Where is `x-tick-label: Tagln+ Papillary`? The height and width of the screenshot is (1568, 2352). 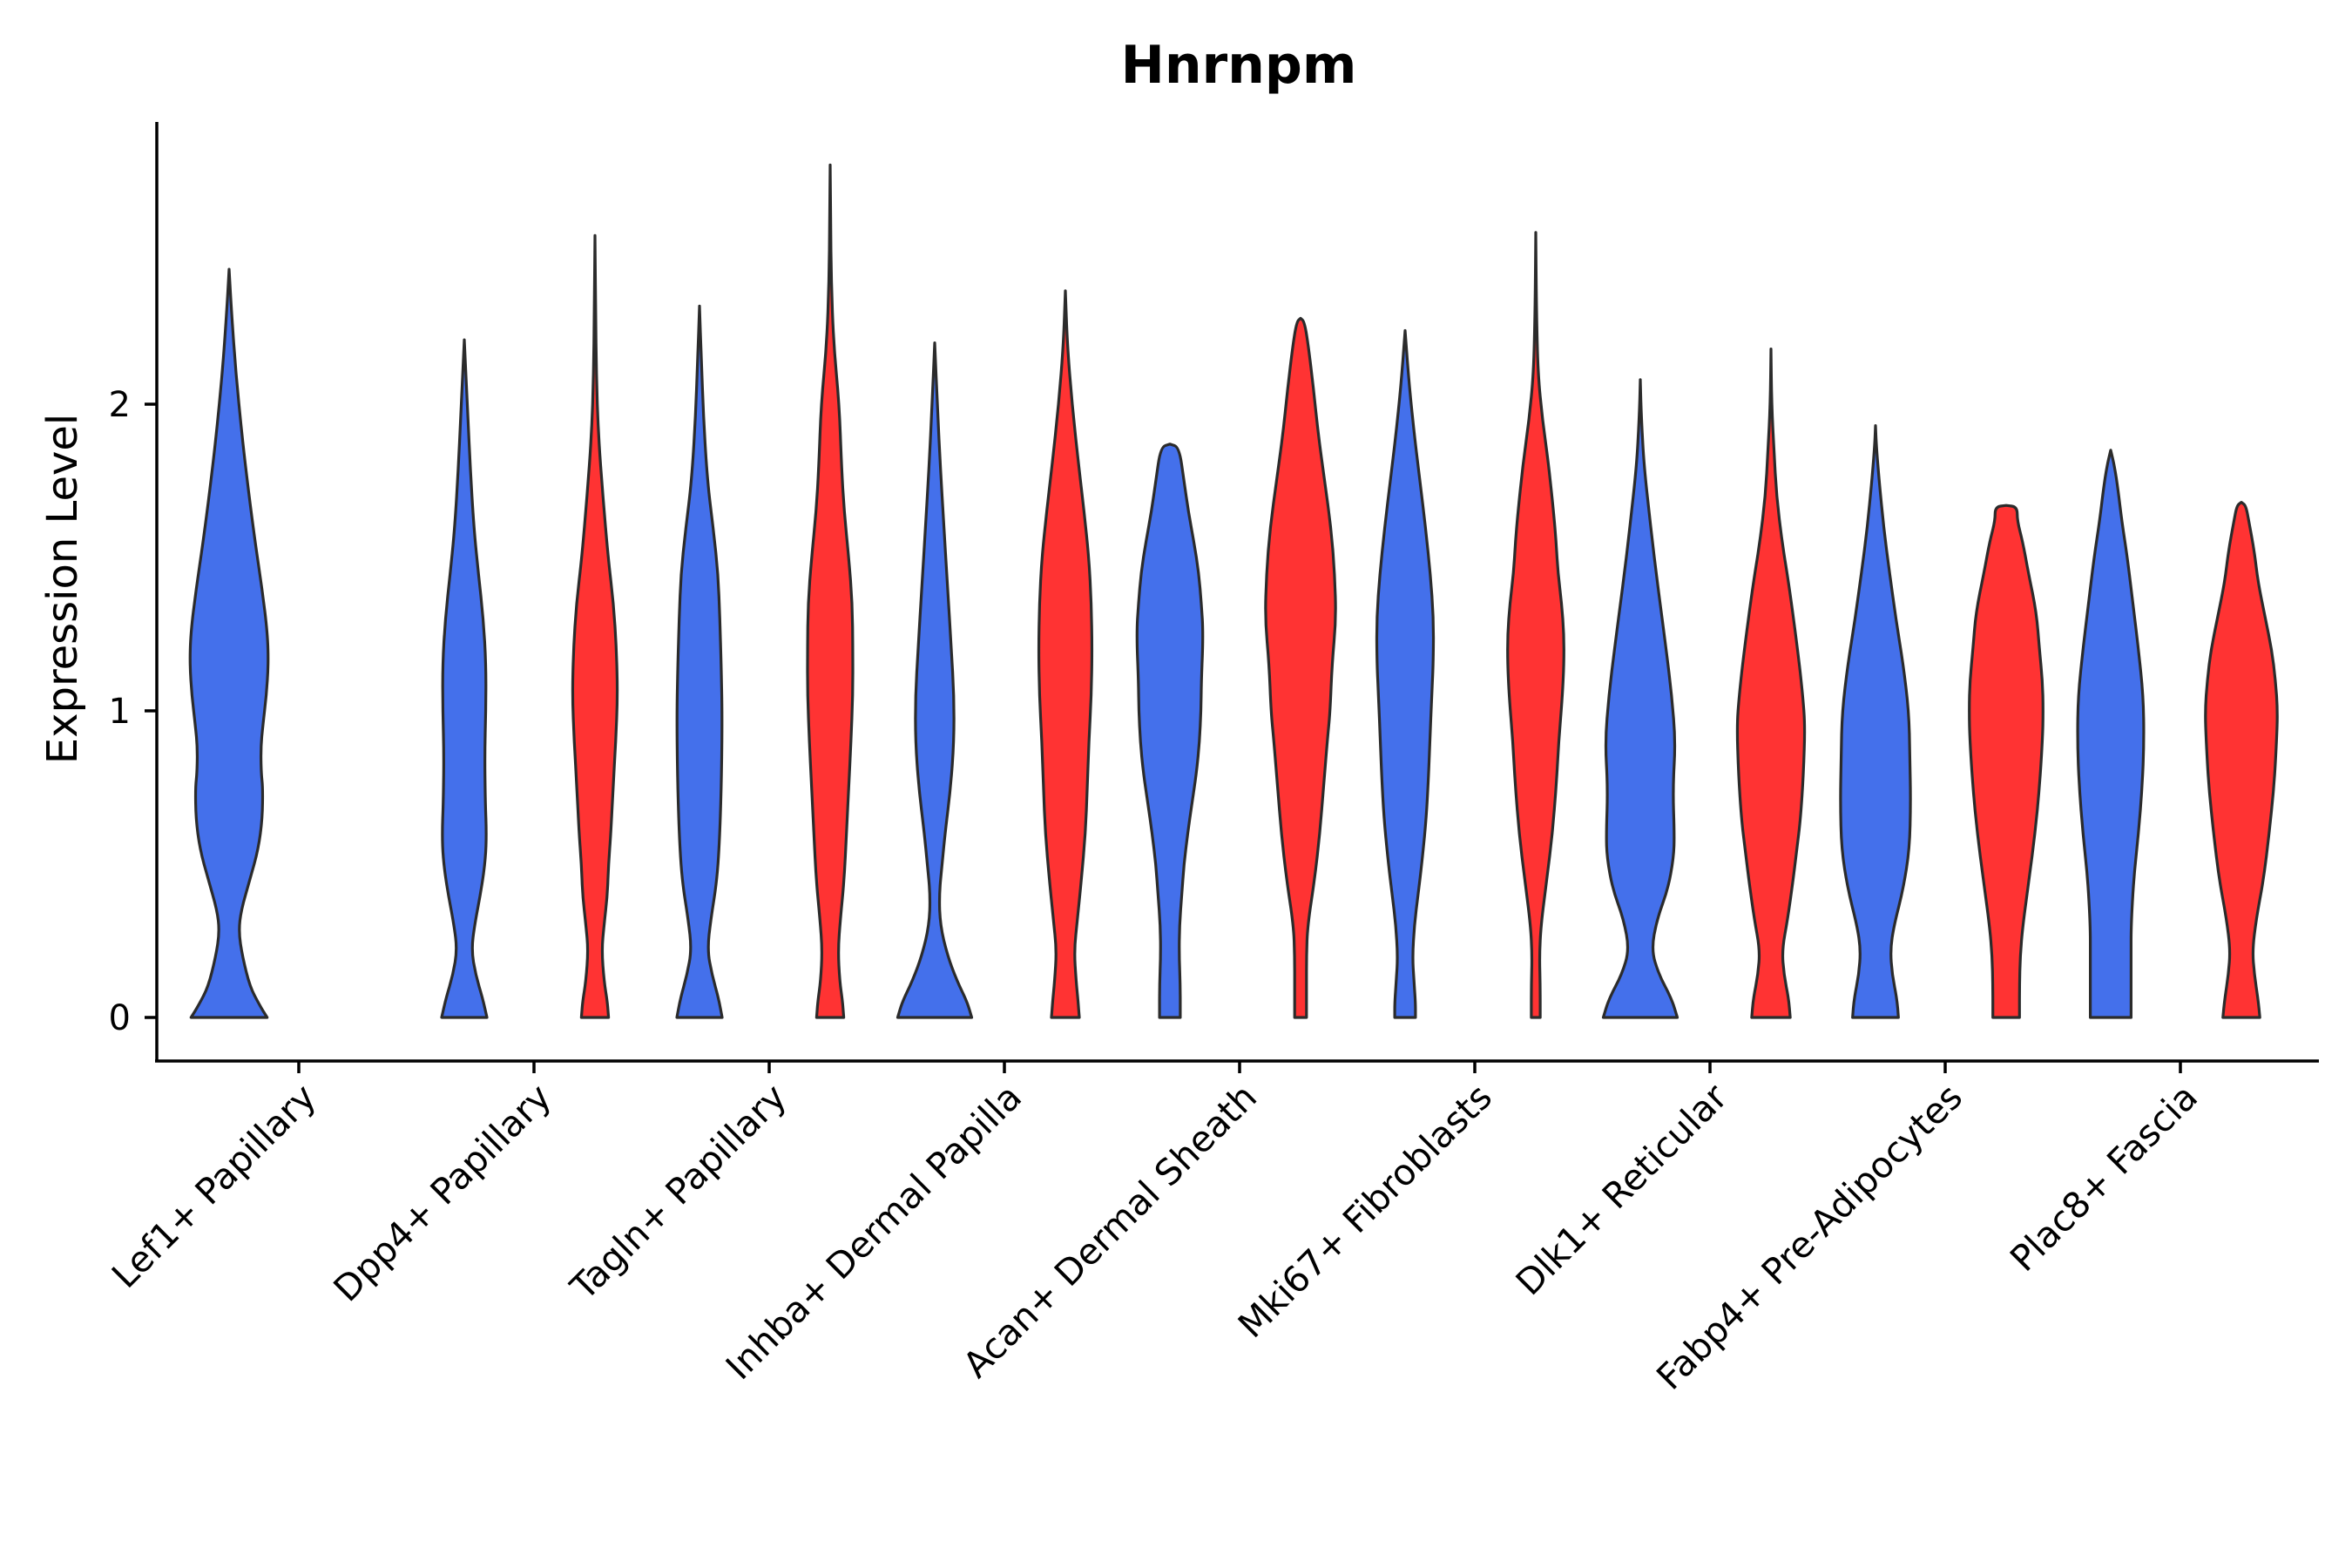
x-tick-label: Tagln+ Papillary is located at coordinates (678, 1192).